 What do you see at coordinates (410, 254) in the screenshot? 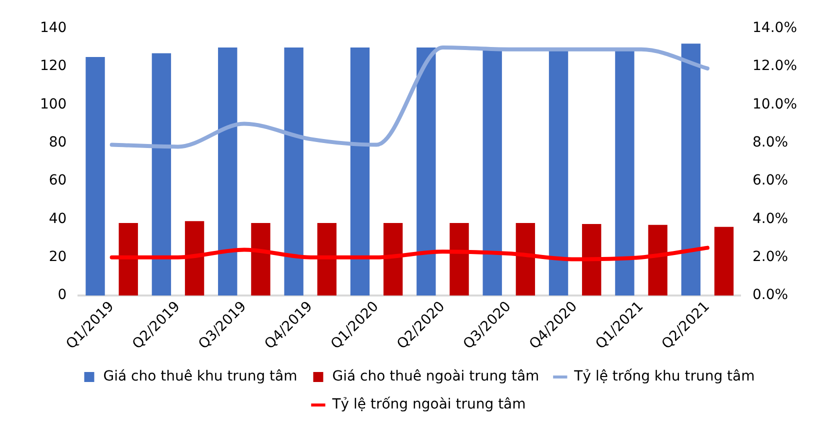
I see `line-series` at bounding box center [410, 254].